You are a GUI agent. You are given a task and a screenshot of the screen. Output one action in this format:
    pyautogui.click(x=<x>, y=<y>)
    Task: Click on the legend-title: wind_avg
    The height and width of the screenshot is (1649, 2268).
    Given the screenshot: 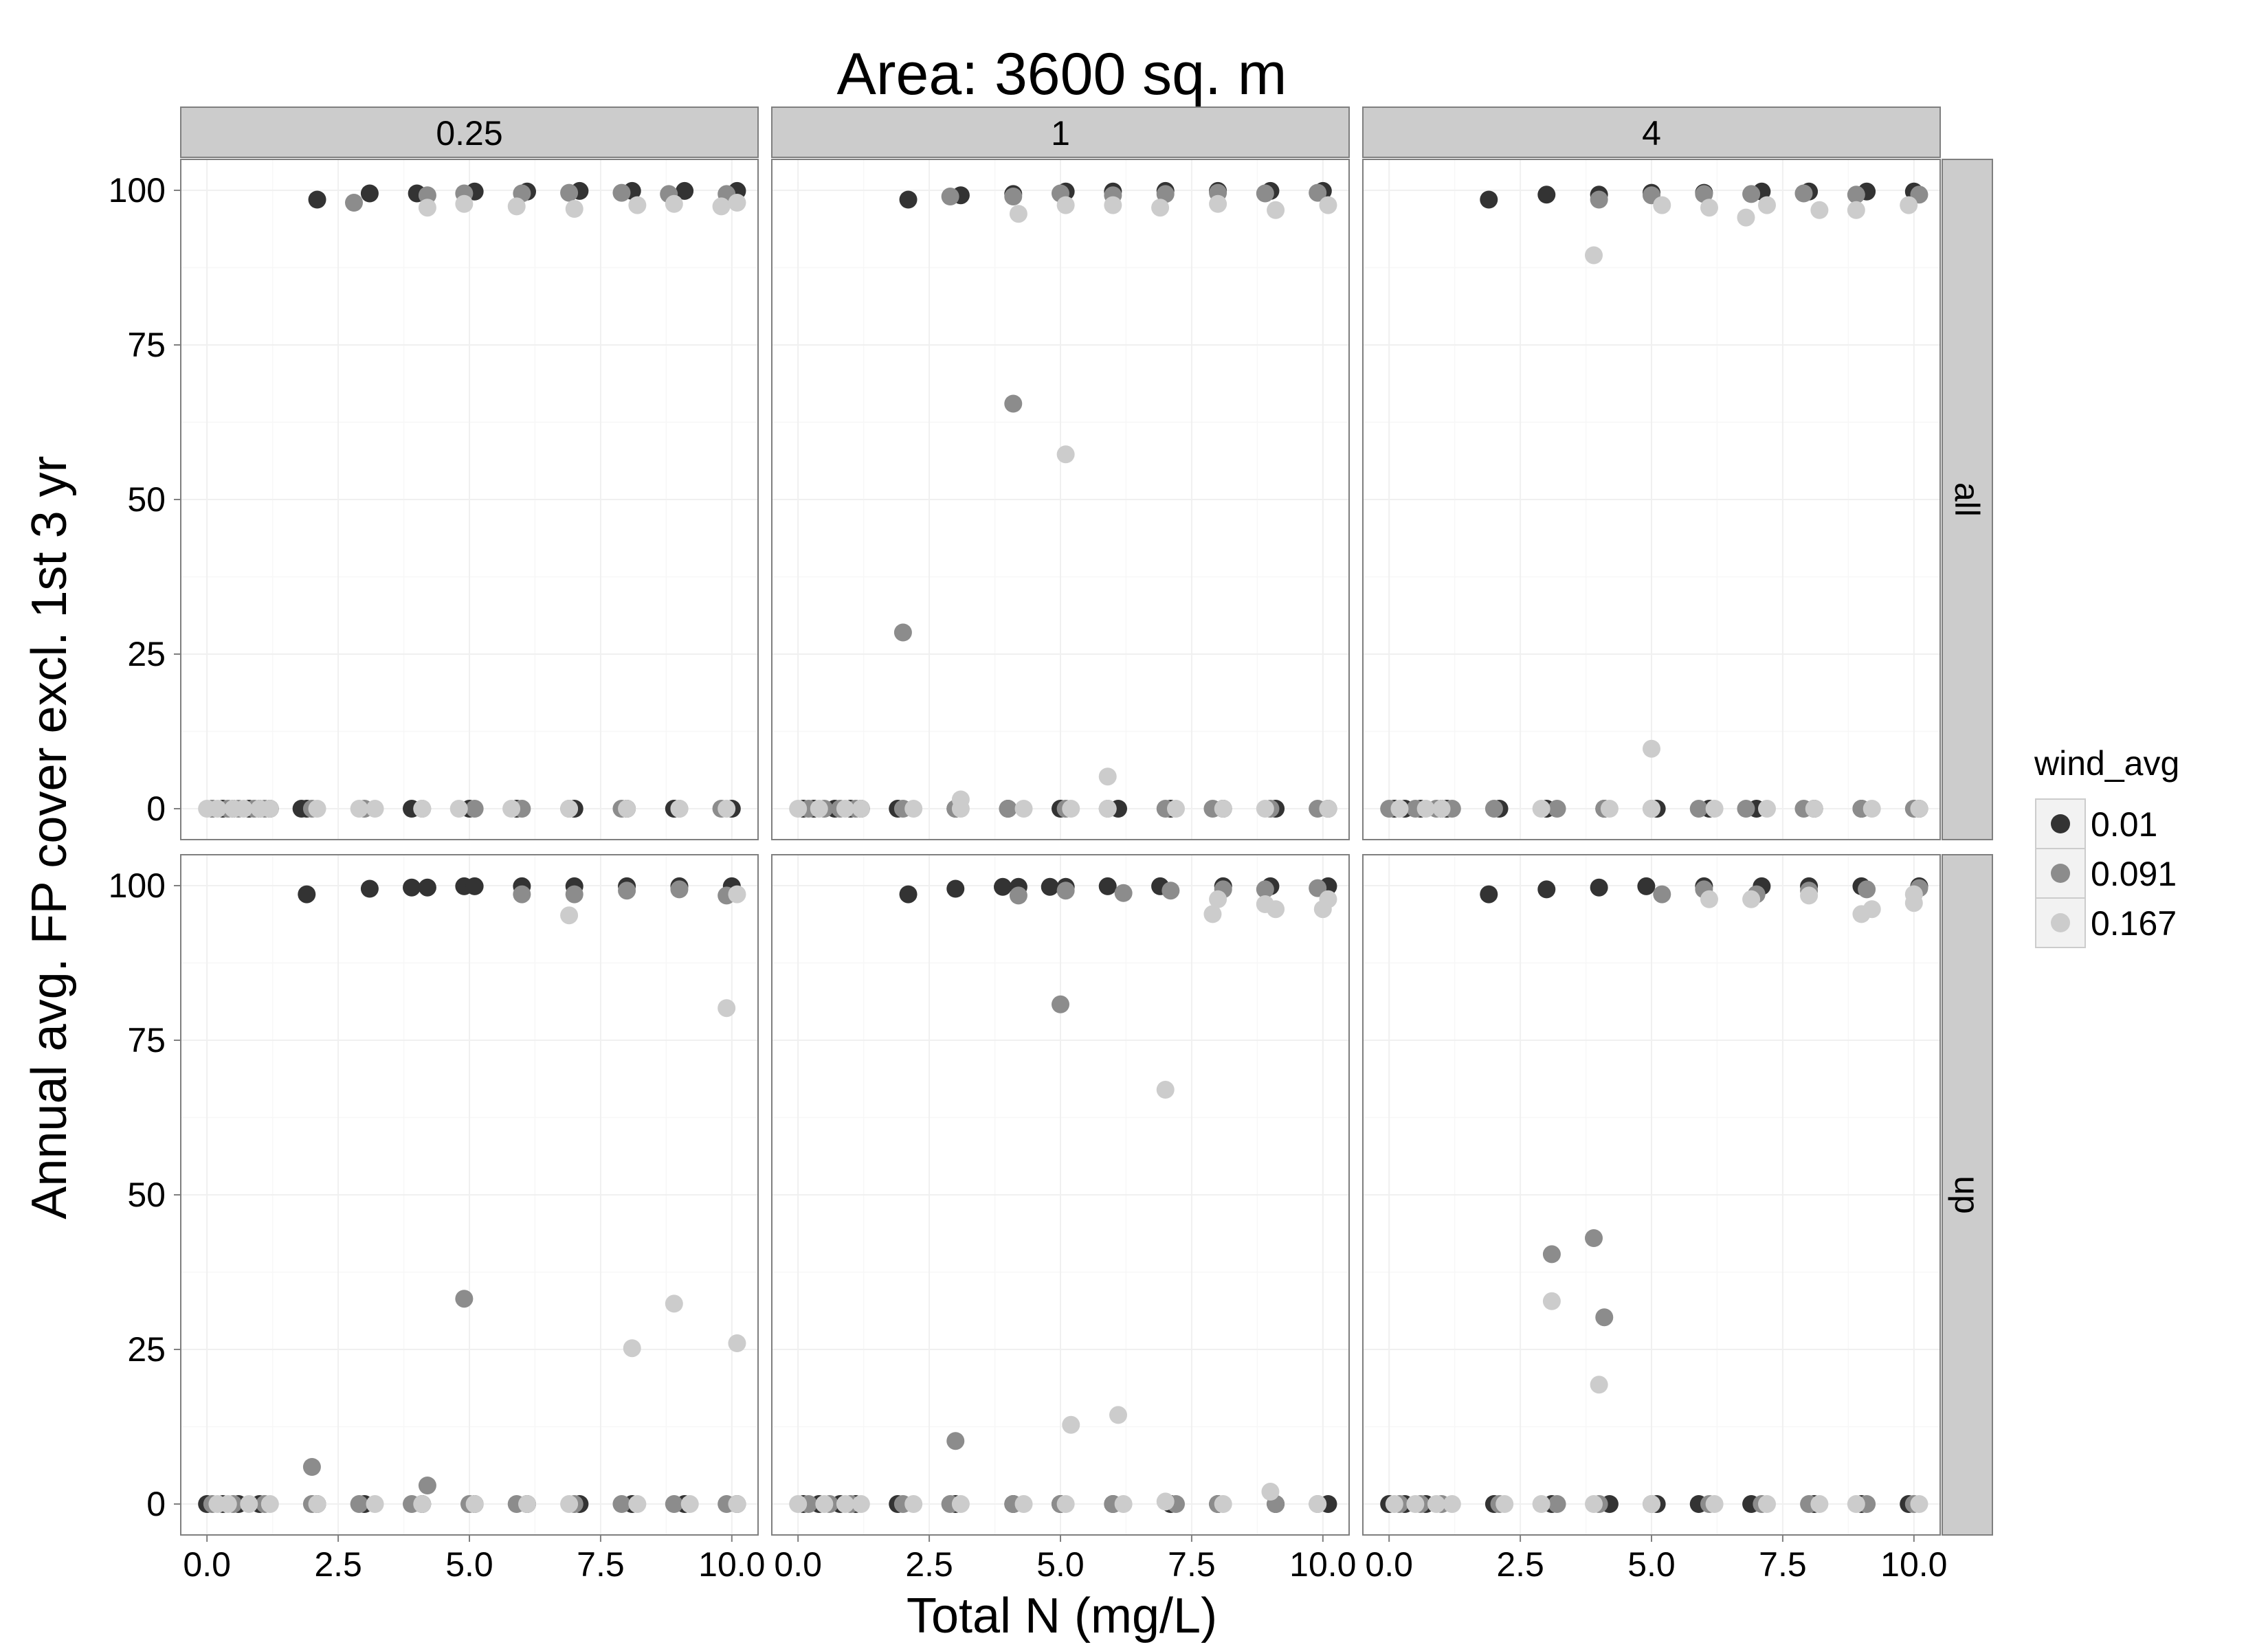 What is the action you would take?
    pyautogui.click(x=2106, y=763)
    